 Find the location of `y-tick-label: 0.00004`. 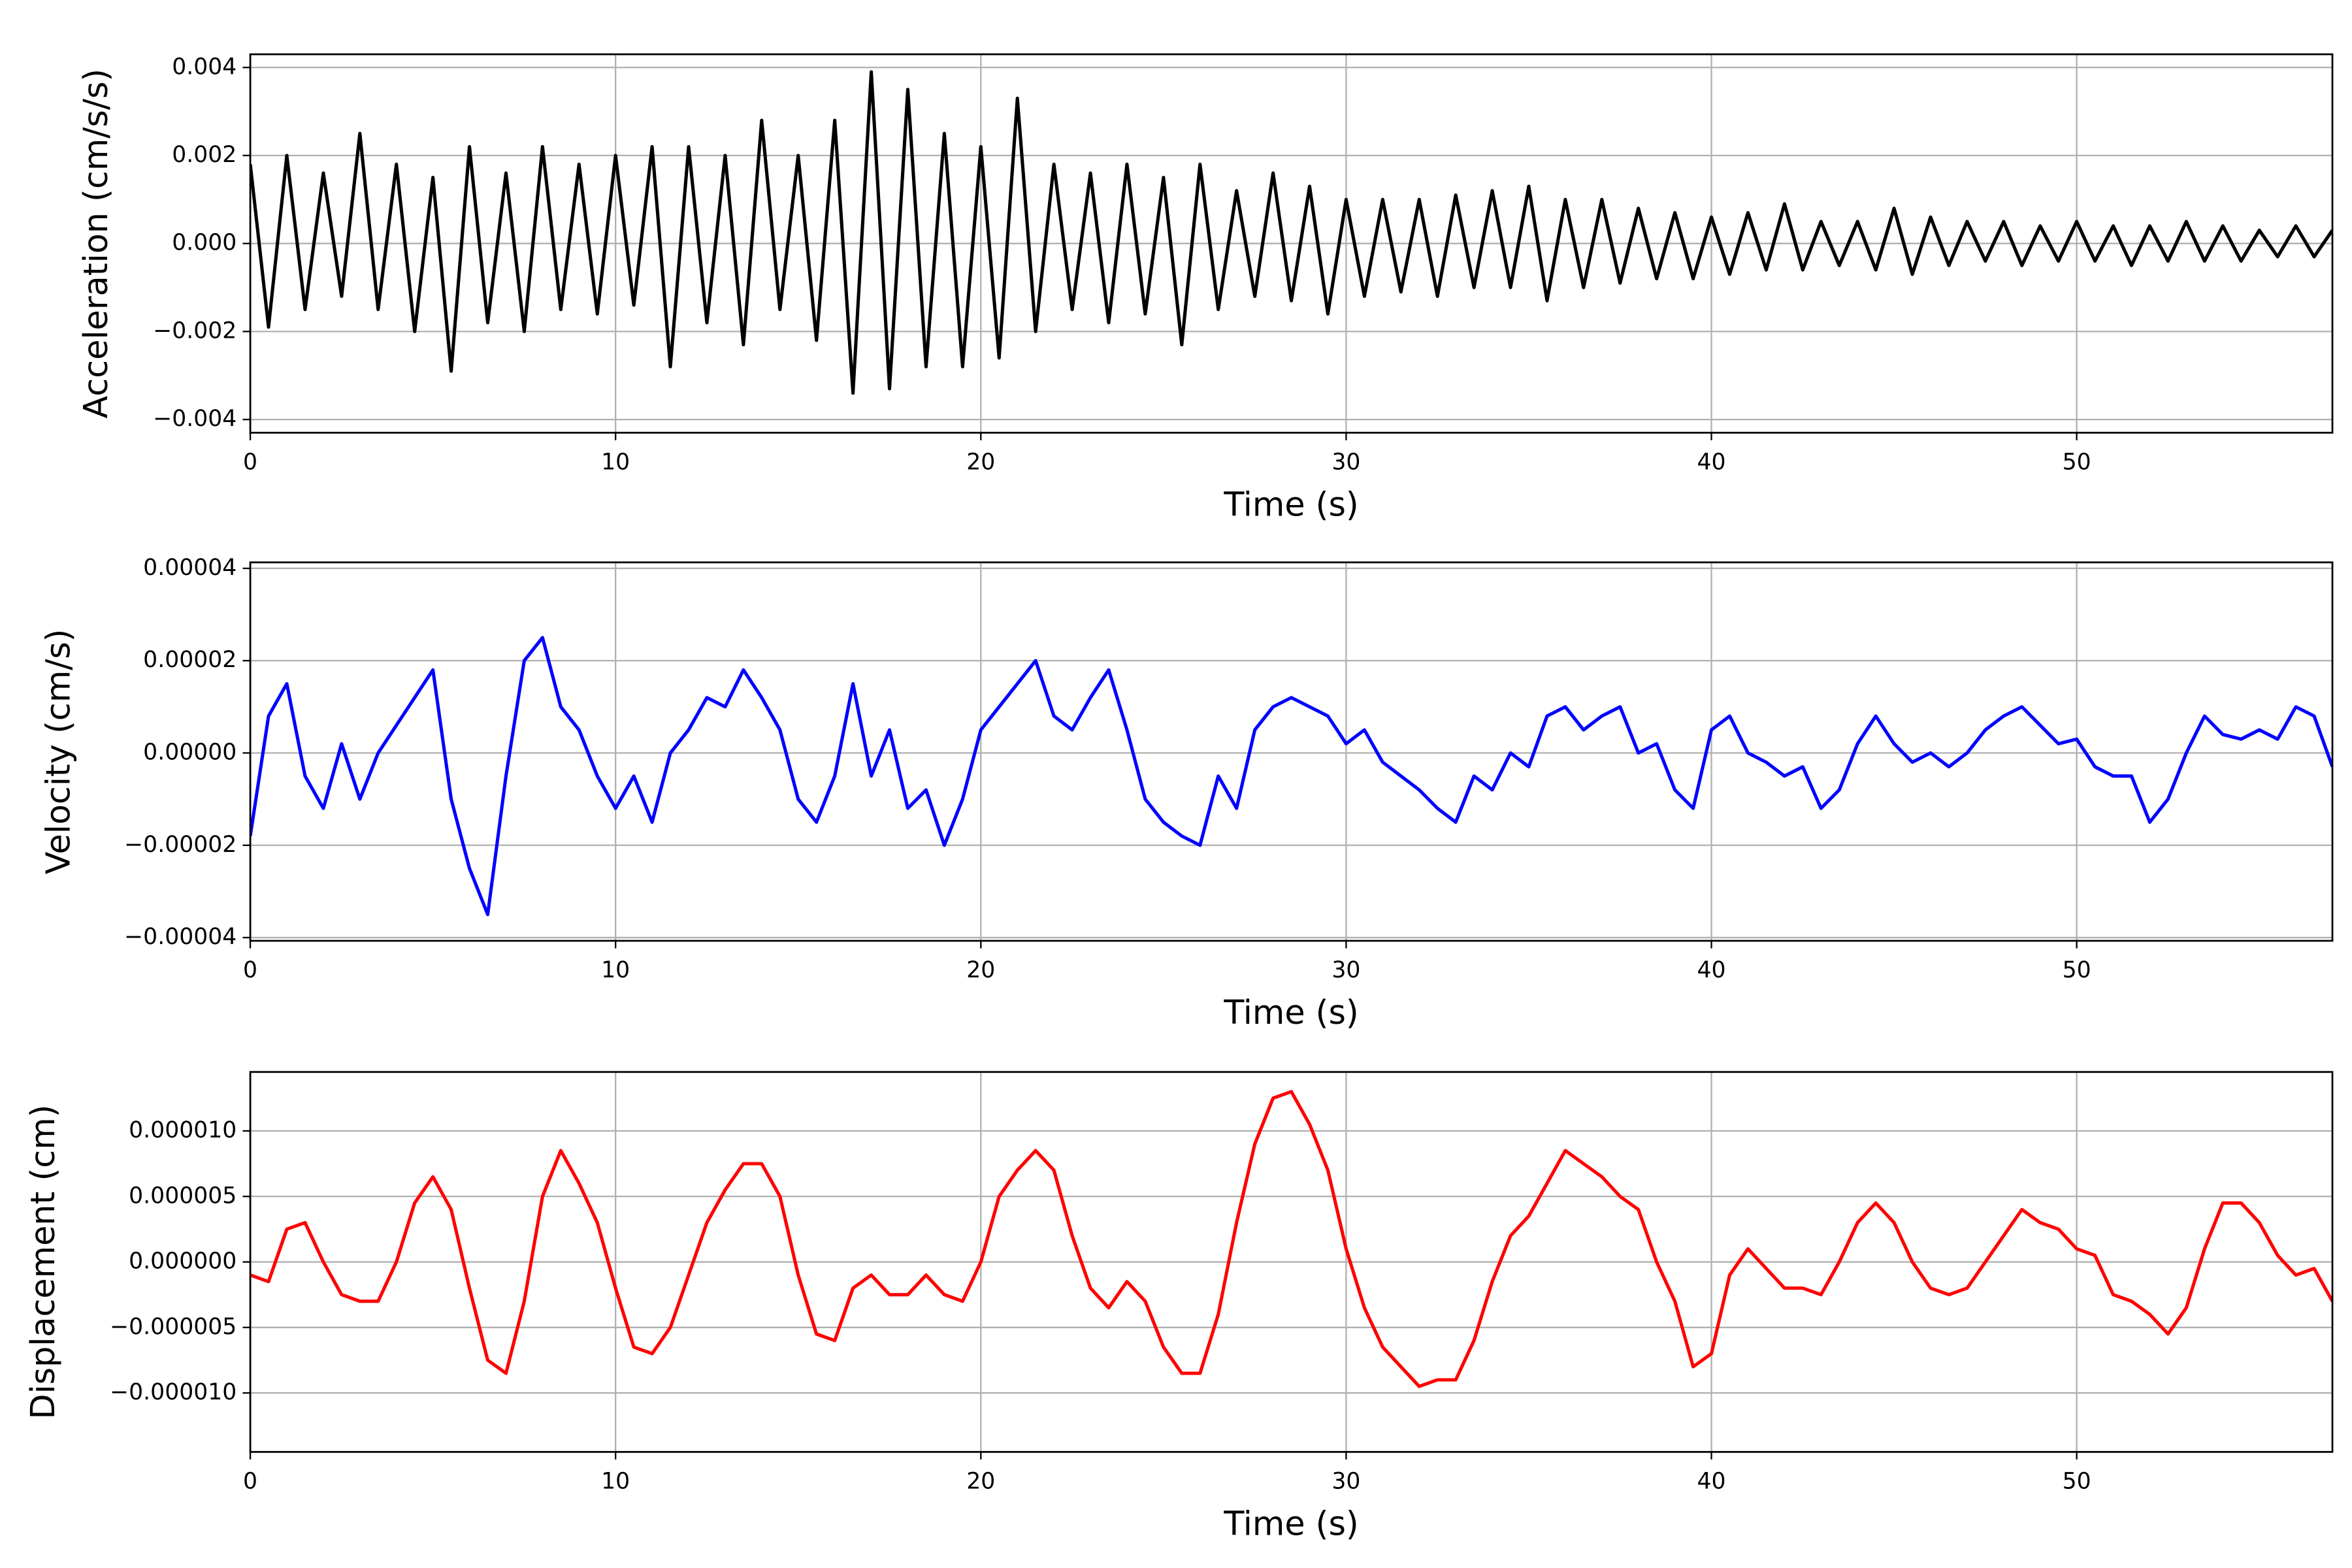

y-tick-label: 0.00004 is located at coordinates (190, 568).